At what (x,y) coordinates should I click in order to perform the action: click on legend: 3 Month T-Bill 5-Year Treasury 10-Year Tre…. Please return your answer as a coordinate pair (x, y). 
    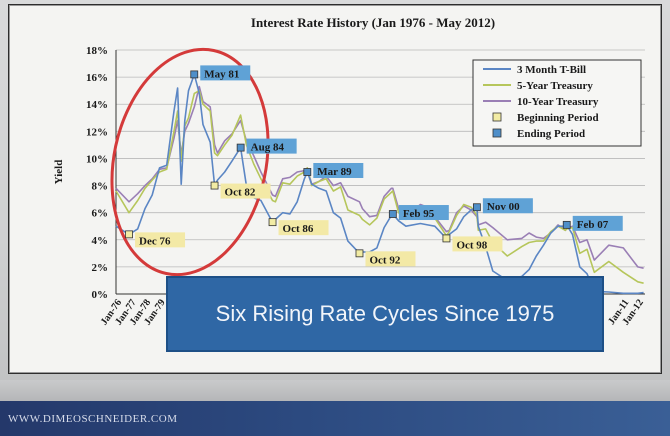
    Looking at the image, I should click on (557, 103).